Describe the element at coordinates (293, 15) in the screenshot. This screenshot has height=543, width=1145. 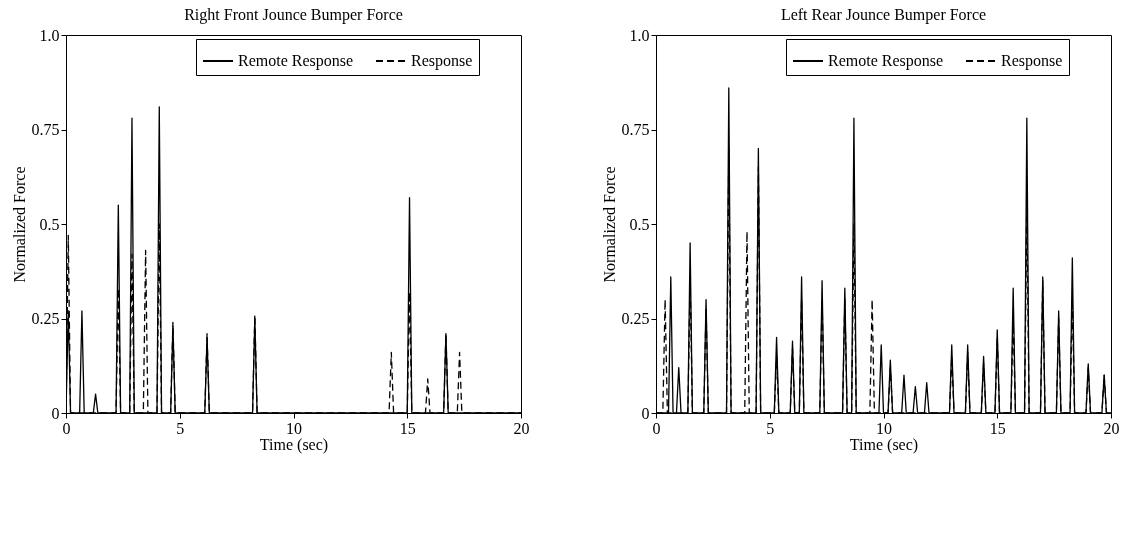
I see `chart-title: Right Front Jounce Bumper Force` at that location.